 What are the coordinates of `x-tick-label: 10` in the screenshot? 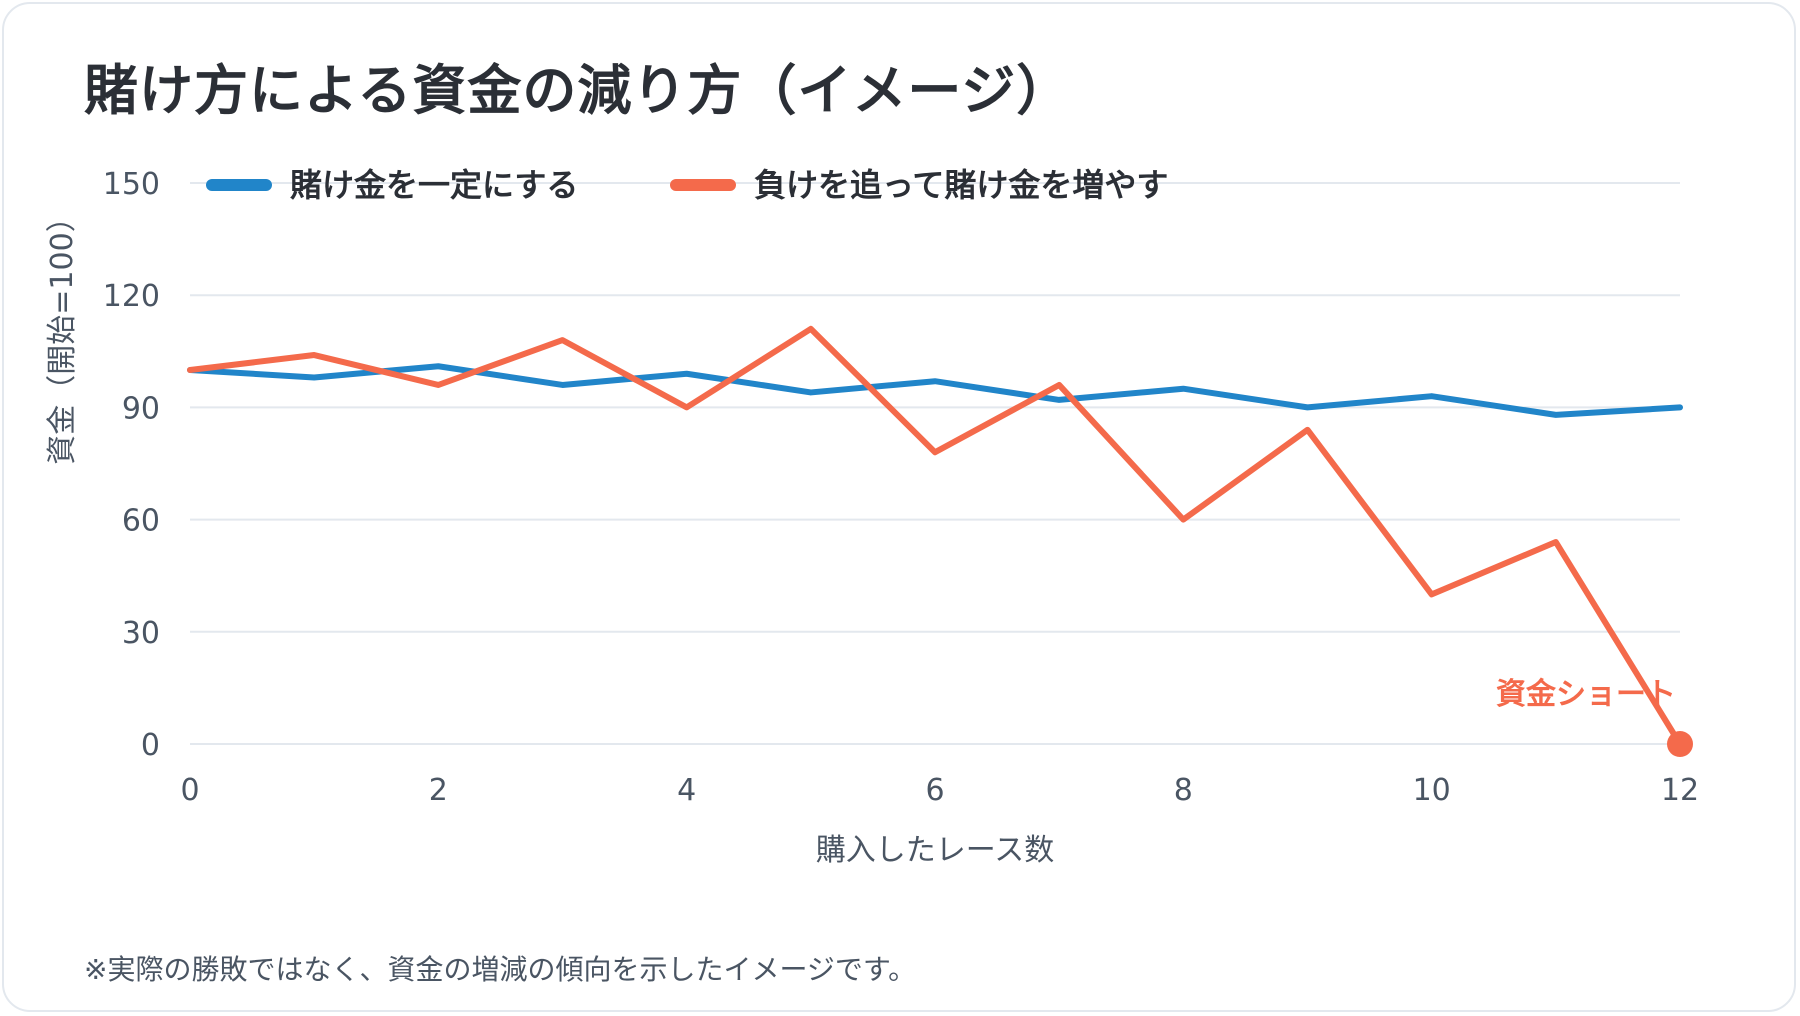 It's located at (1432, 790).